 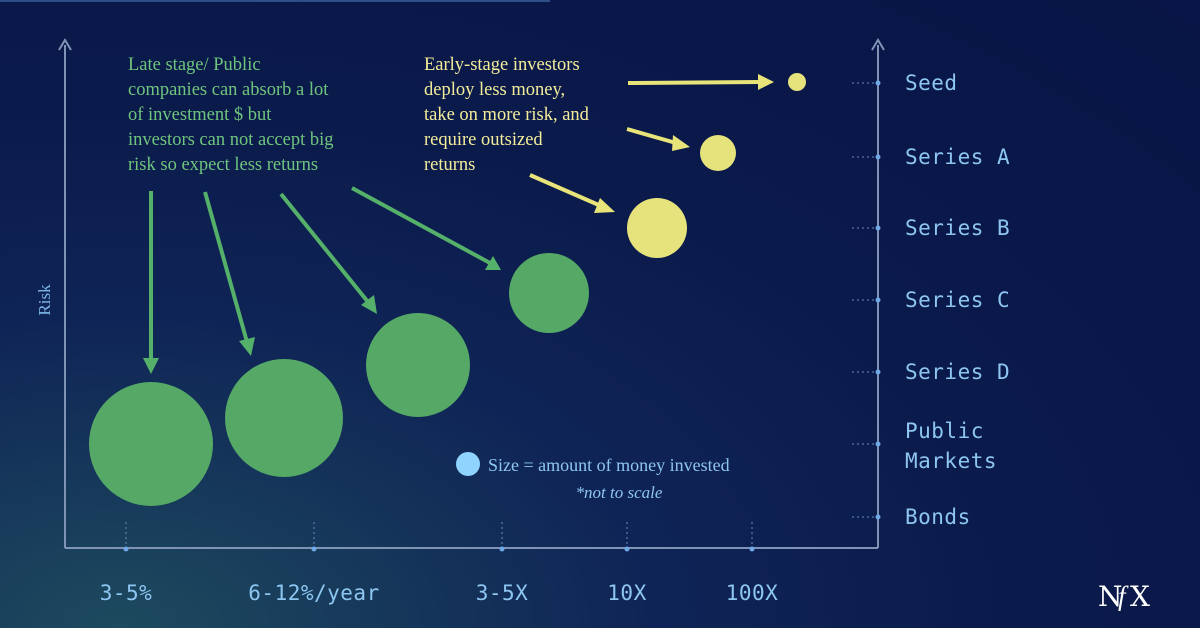 I want to click on logo-letter-x: X, so click(x=1140, y=596).